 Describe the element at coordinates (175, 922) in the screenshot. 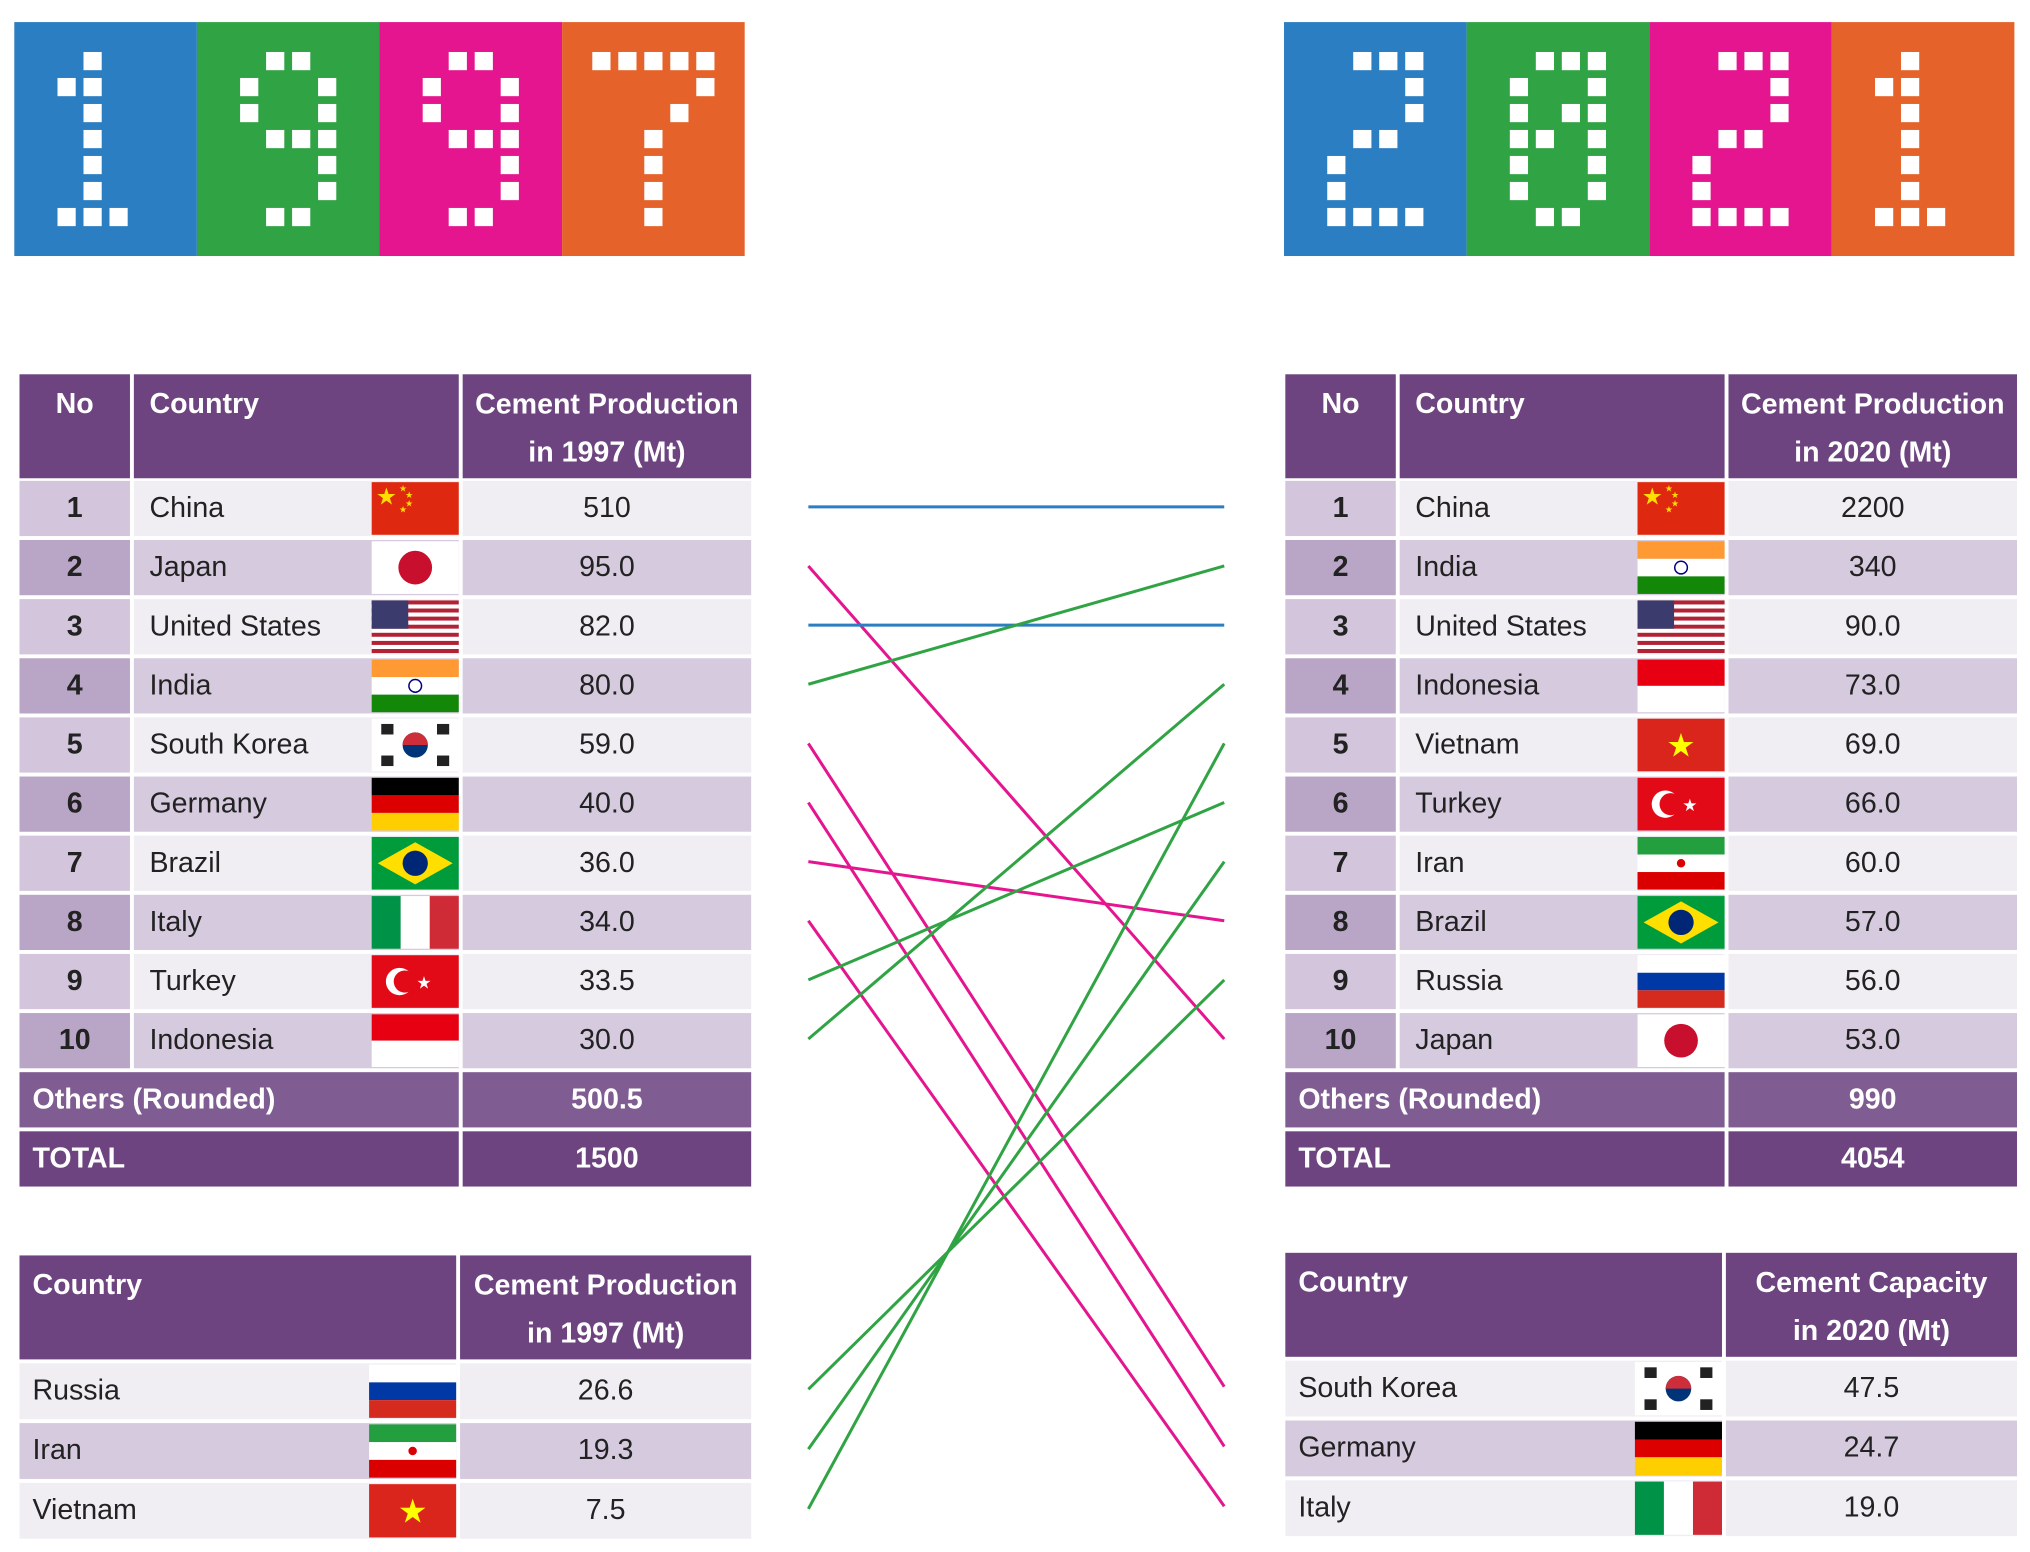

I see `country-name: Italy` at that location.